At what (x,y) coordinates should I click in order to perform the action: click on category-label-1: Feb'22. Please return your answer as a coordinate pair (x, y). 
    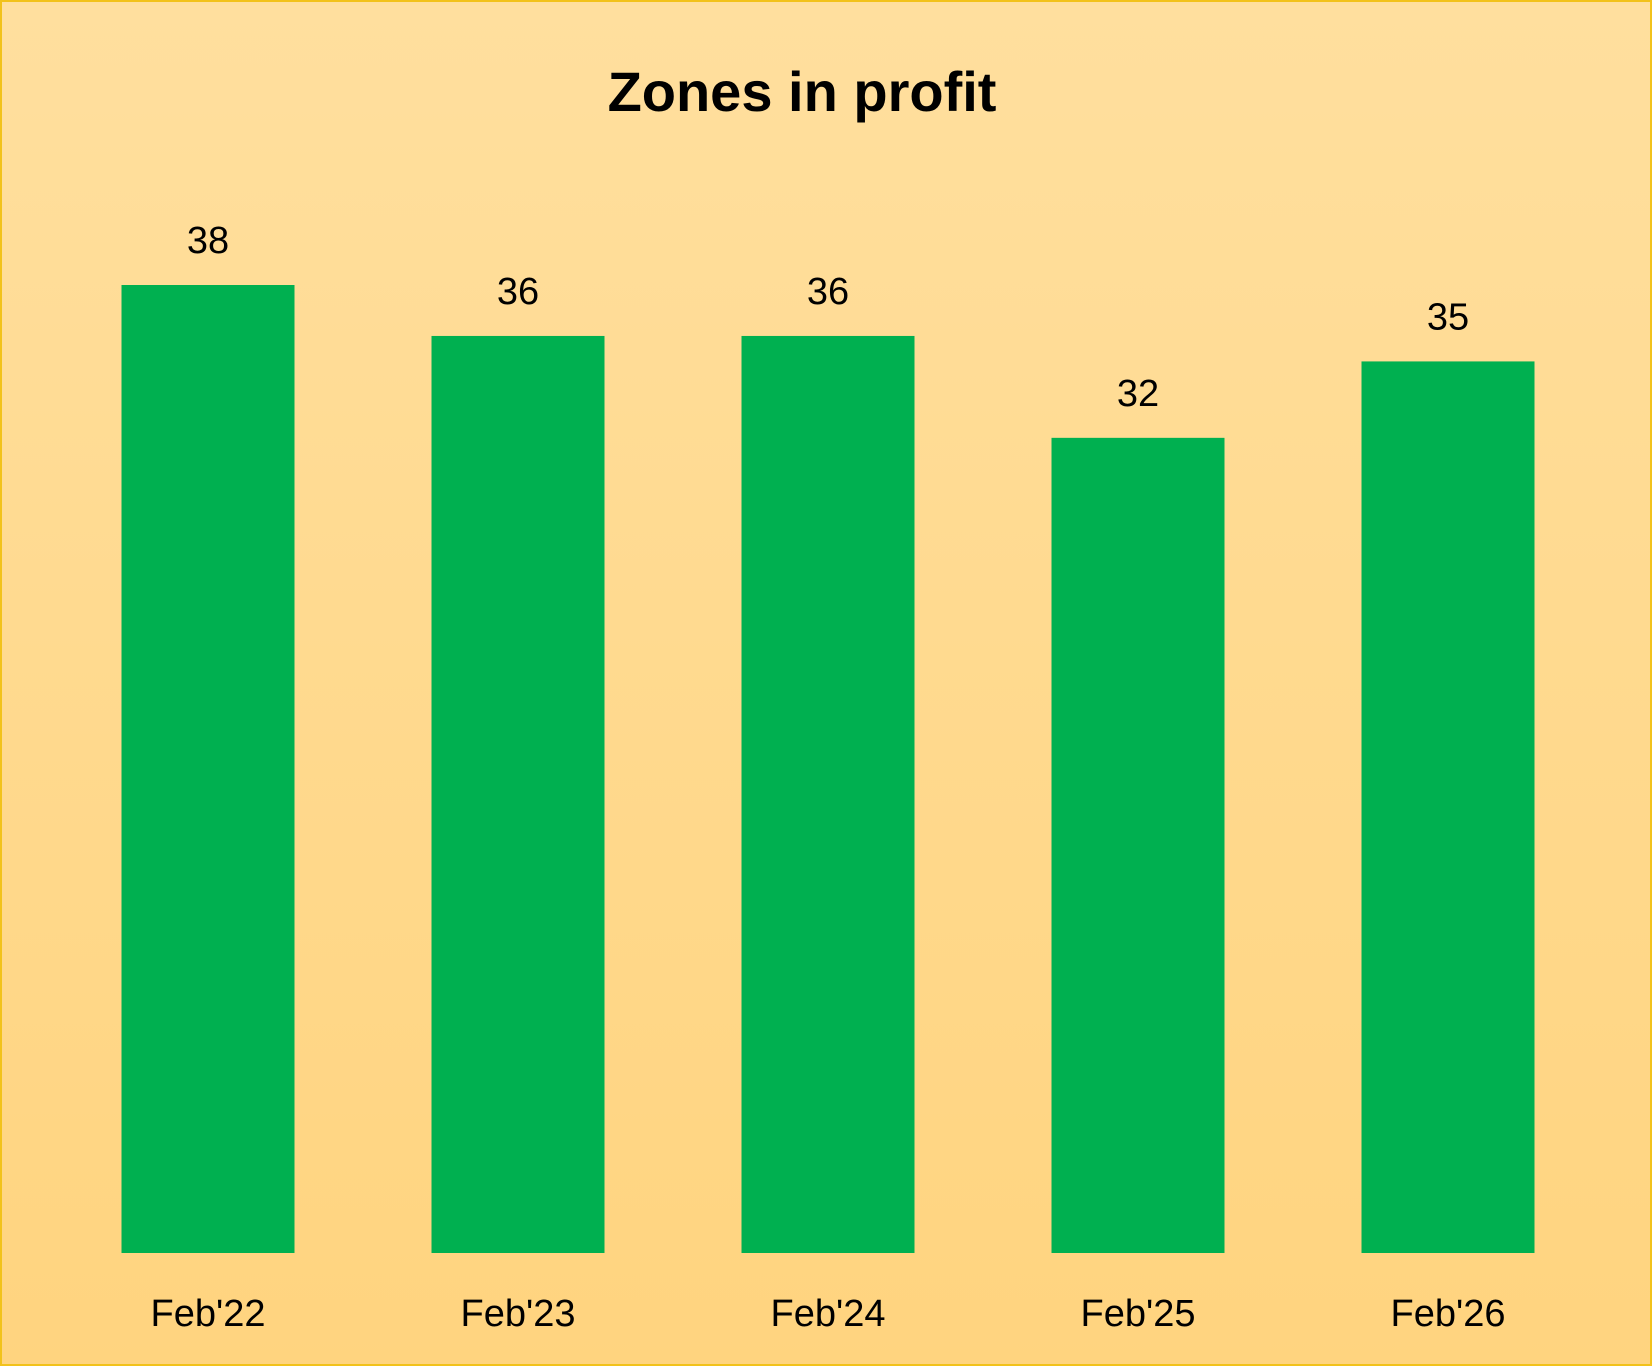
    Looking at the image, I should click on (207, 1314).